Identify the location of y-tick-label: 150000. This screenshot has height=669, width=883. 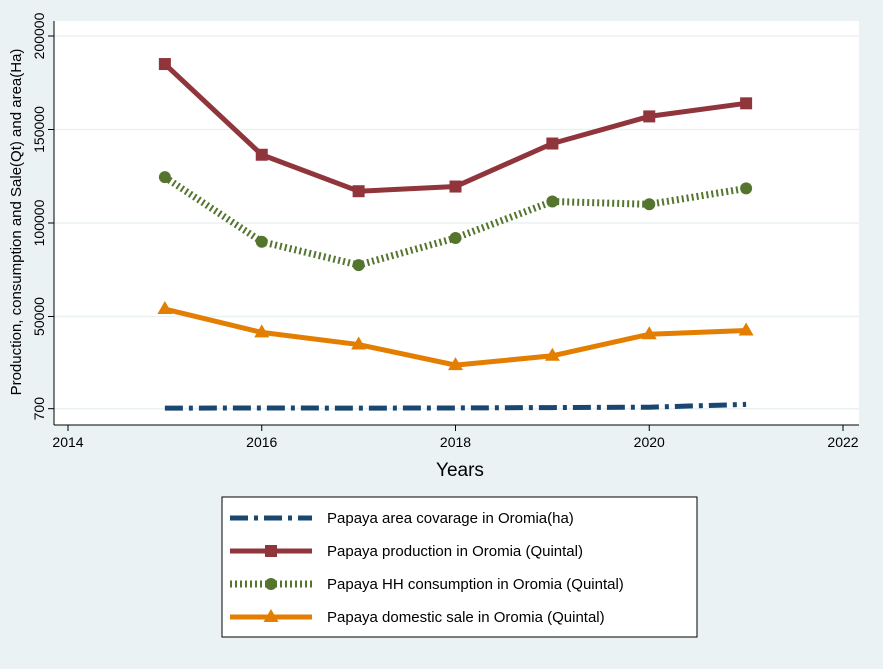
(39, 129).